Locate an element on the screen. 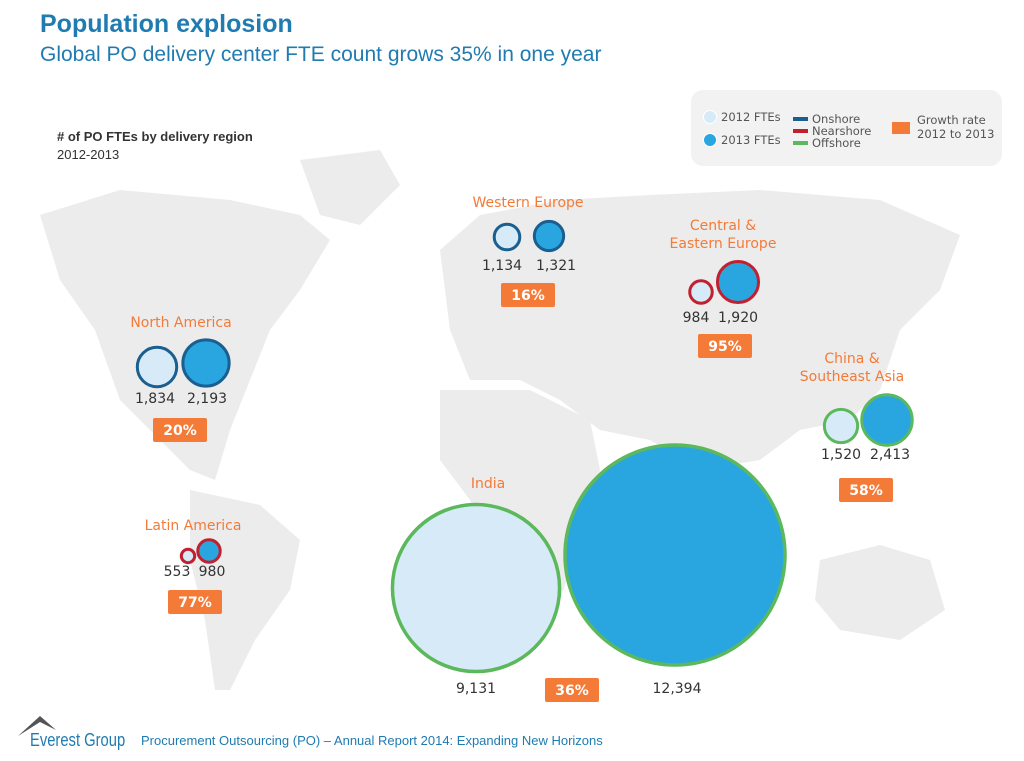  legend-offshore-label: Offshore is located at coordinates (836, 143).